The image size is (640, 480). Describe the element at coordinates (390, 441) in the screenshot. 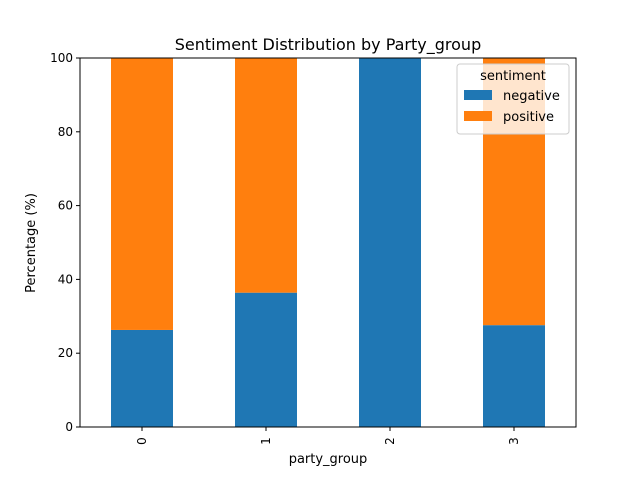

I see `x-tick-label: 2` at that location.